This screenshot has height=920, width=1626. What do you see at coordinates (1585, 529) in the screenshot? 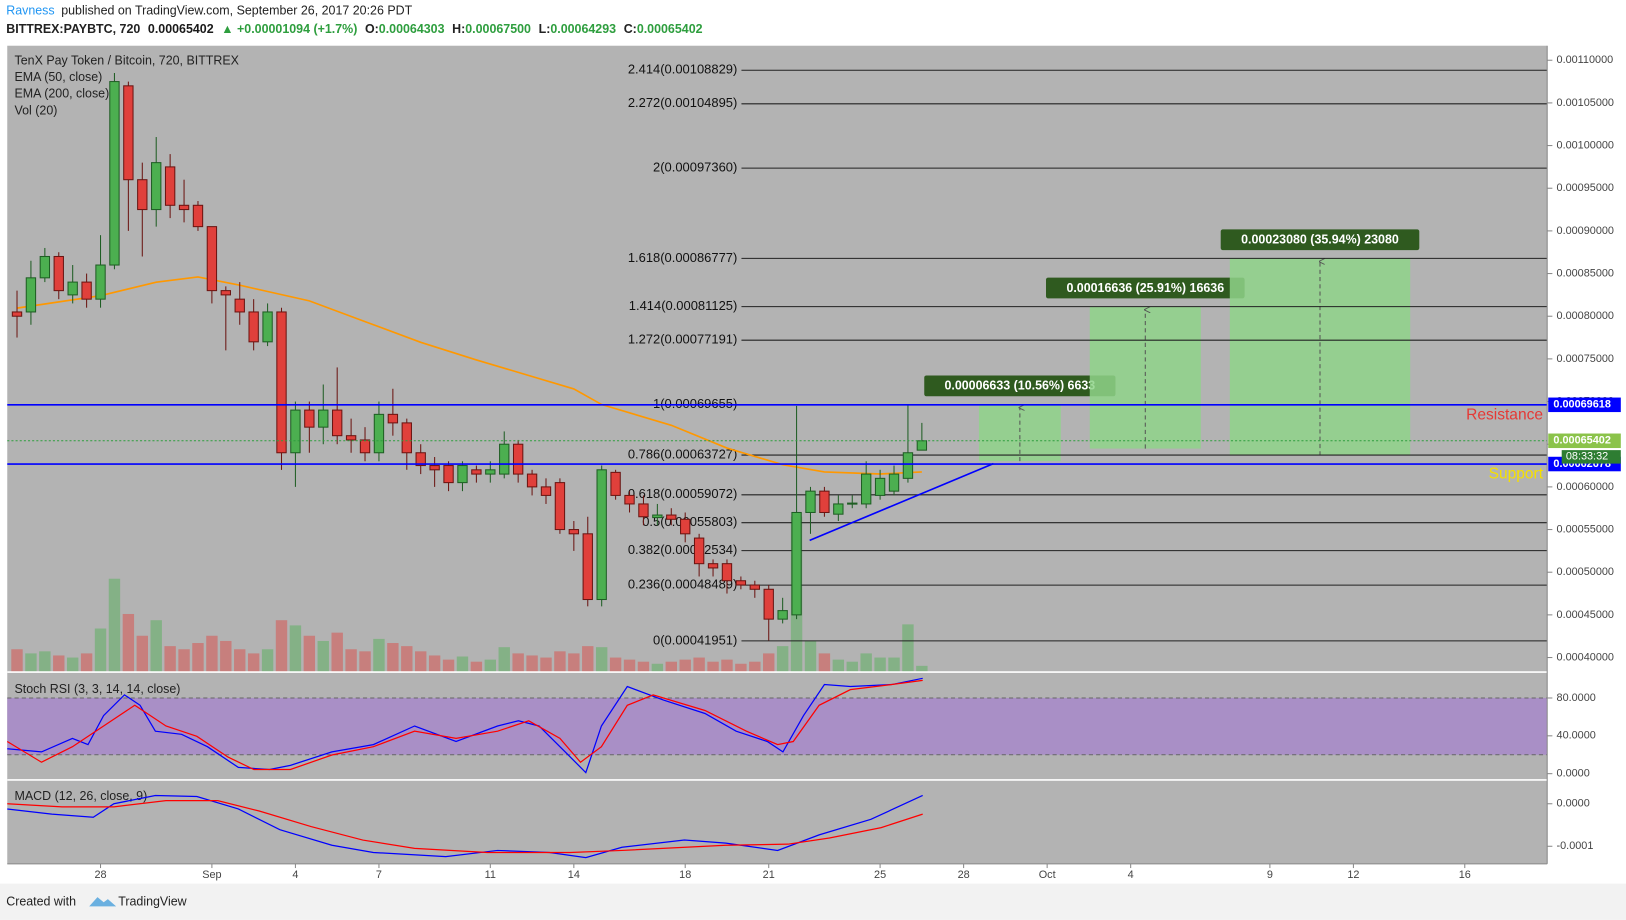
I see `y-tick-label: 0.00055000` at bounding box center [1585, 529].